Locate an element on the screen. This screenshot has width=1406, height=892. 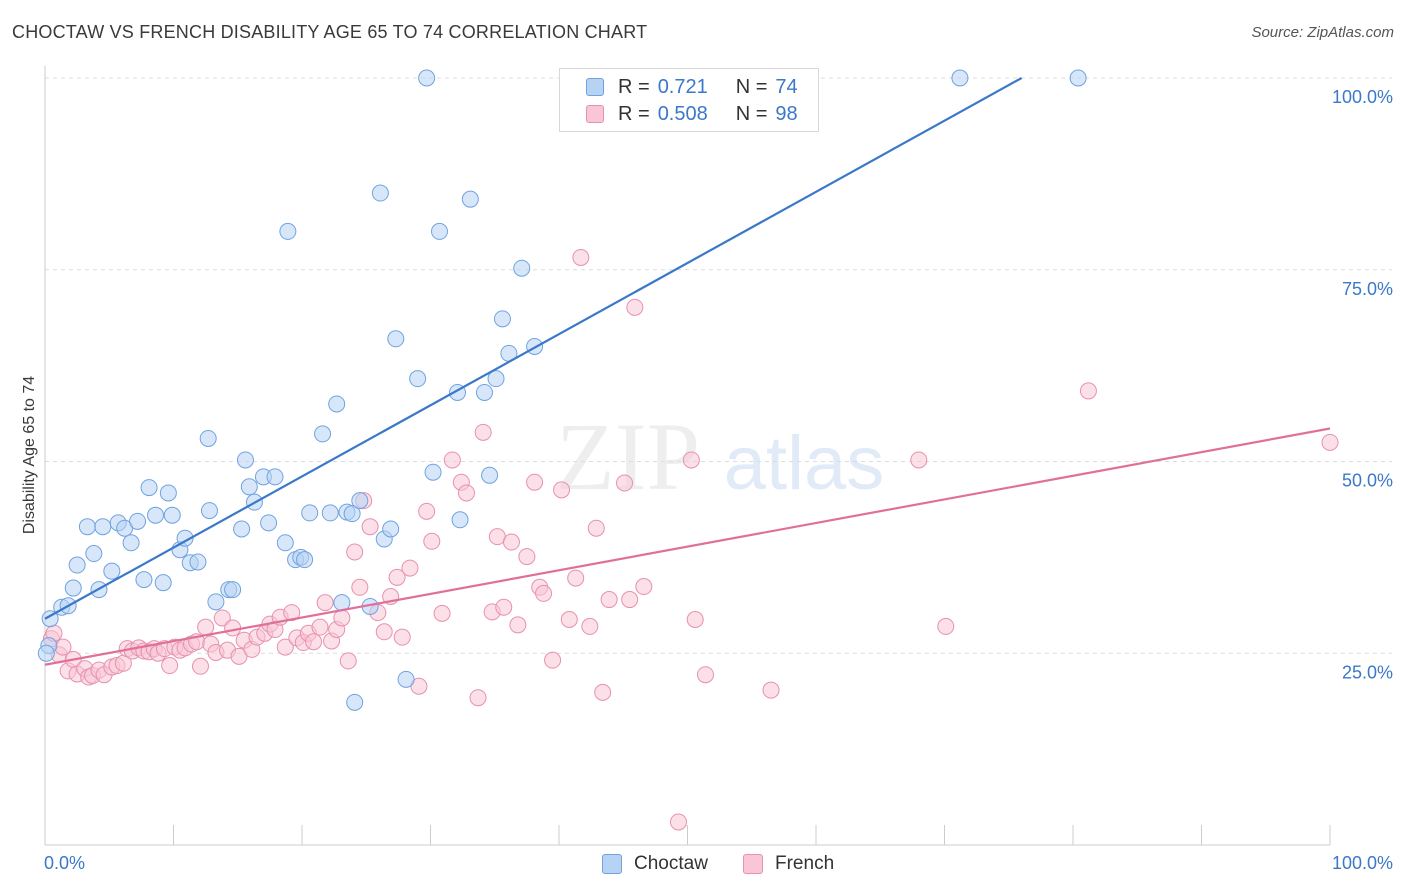
legend-row-choctaw: R = 0.721 N = 74 is located at coordinates (692, 87).